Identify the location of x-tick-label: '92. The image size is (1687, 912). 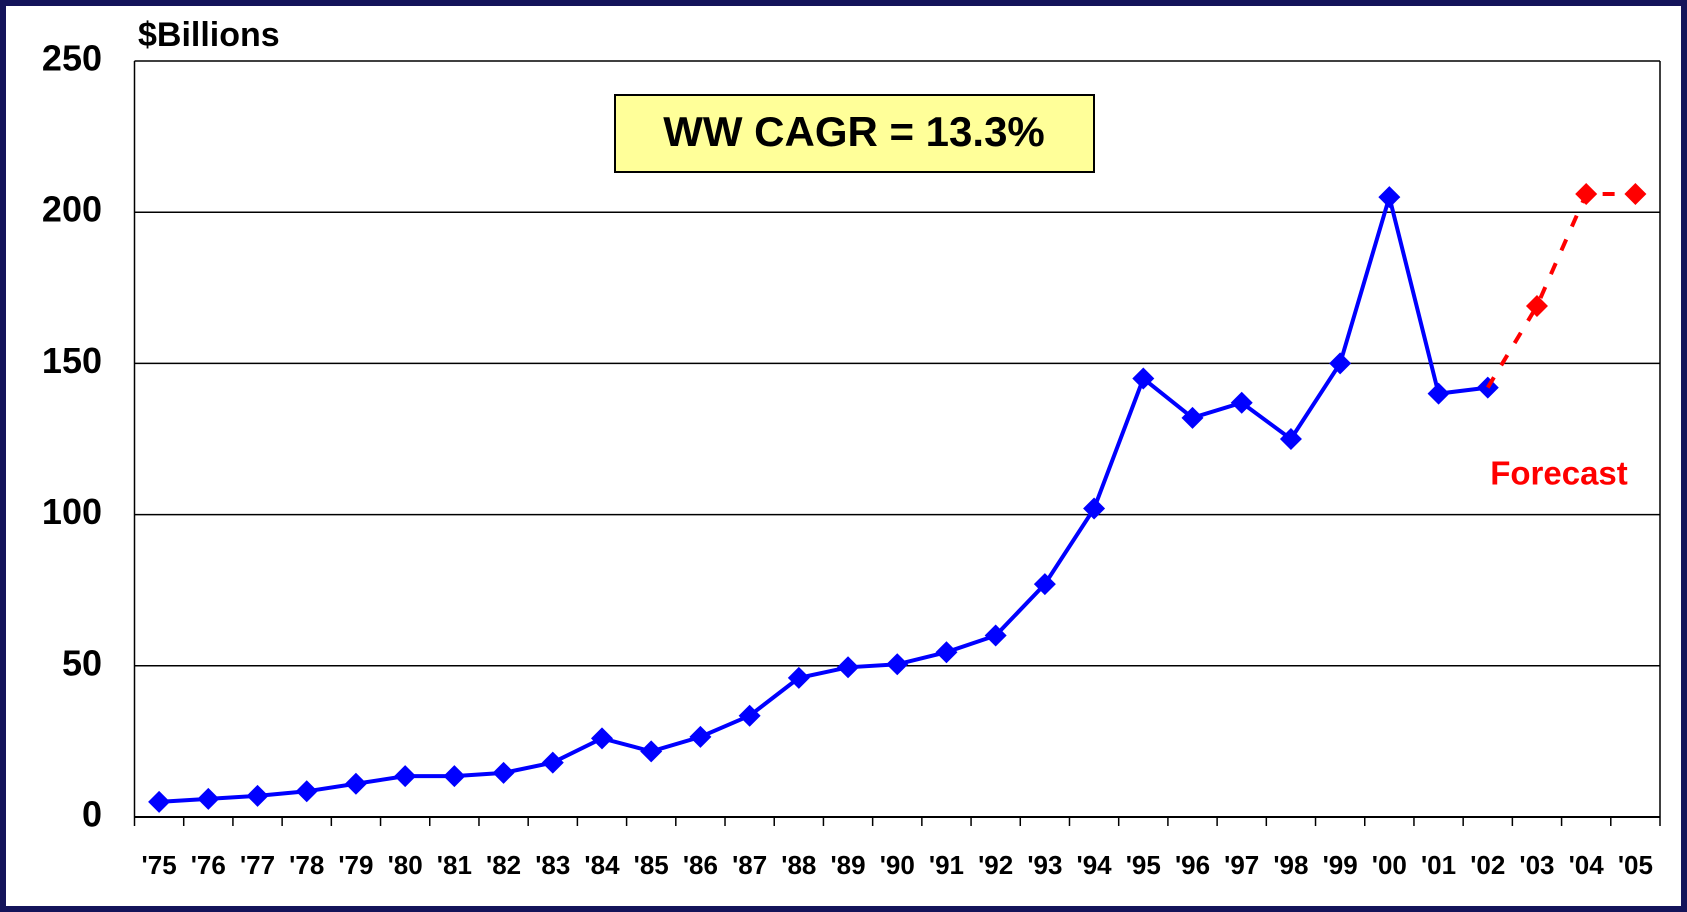
(995, 865).